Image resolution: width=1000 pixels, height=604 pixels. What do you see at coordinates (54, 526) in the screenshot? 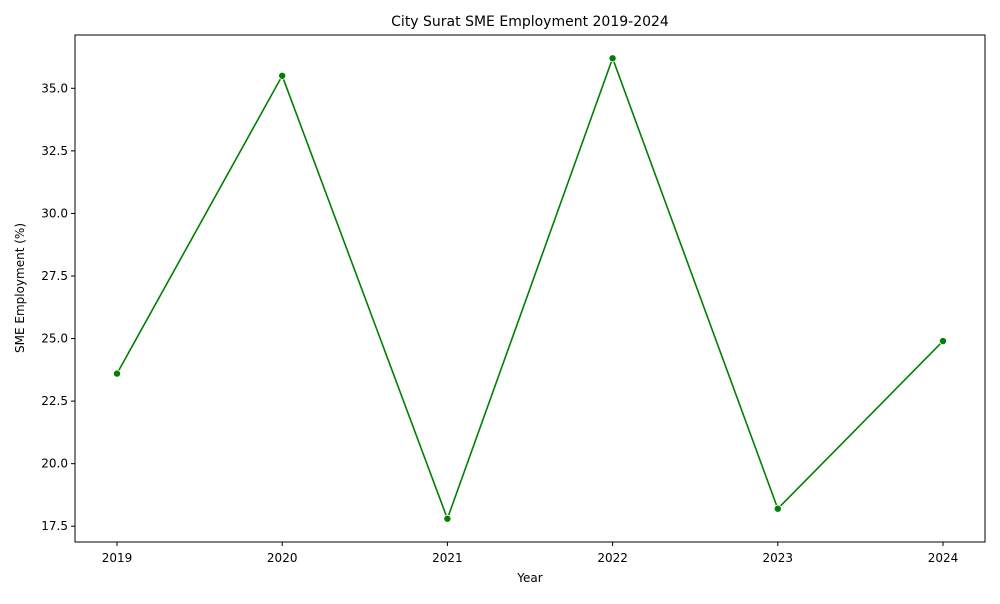
I see `y-tick-label: 17.5` at bounding box center [54, 526].